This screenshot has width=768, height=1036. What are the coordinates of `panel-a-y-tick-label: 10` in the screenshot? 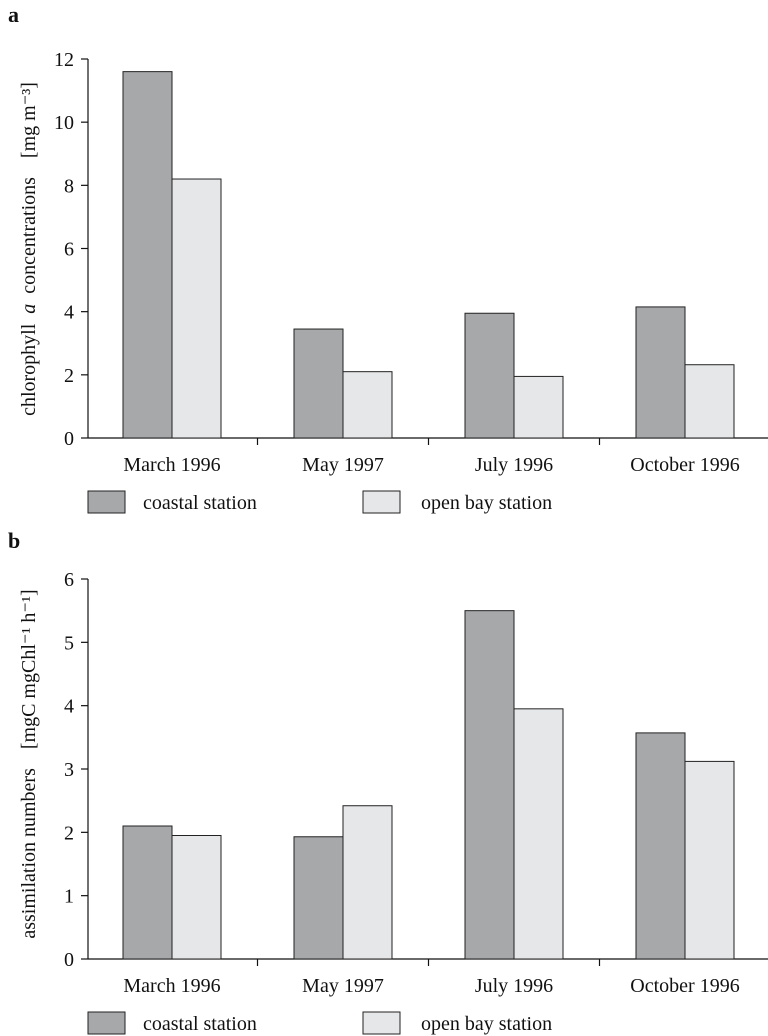 It's located at (64, 123).